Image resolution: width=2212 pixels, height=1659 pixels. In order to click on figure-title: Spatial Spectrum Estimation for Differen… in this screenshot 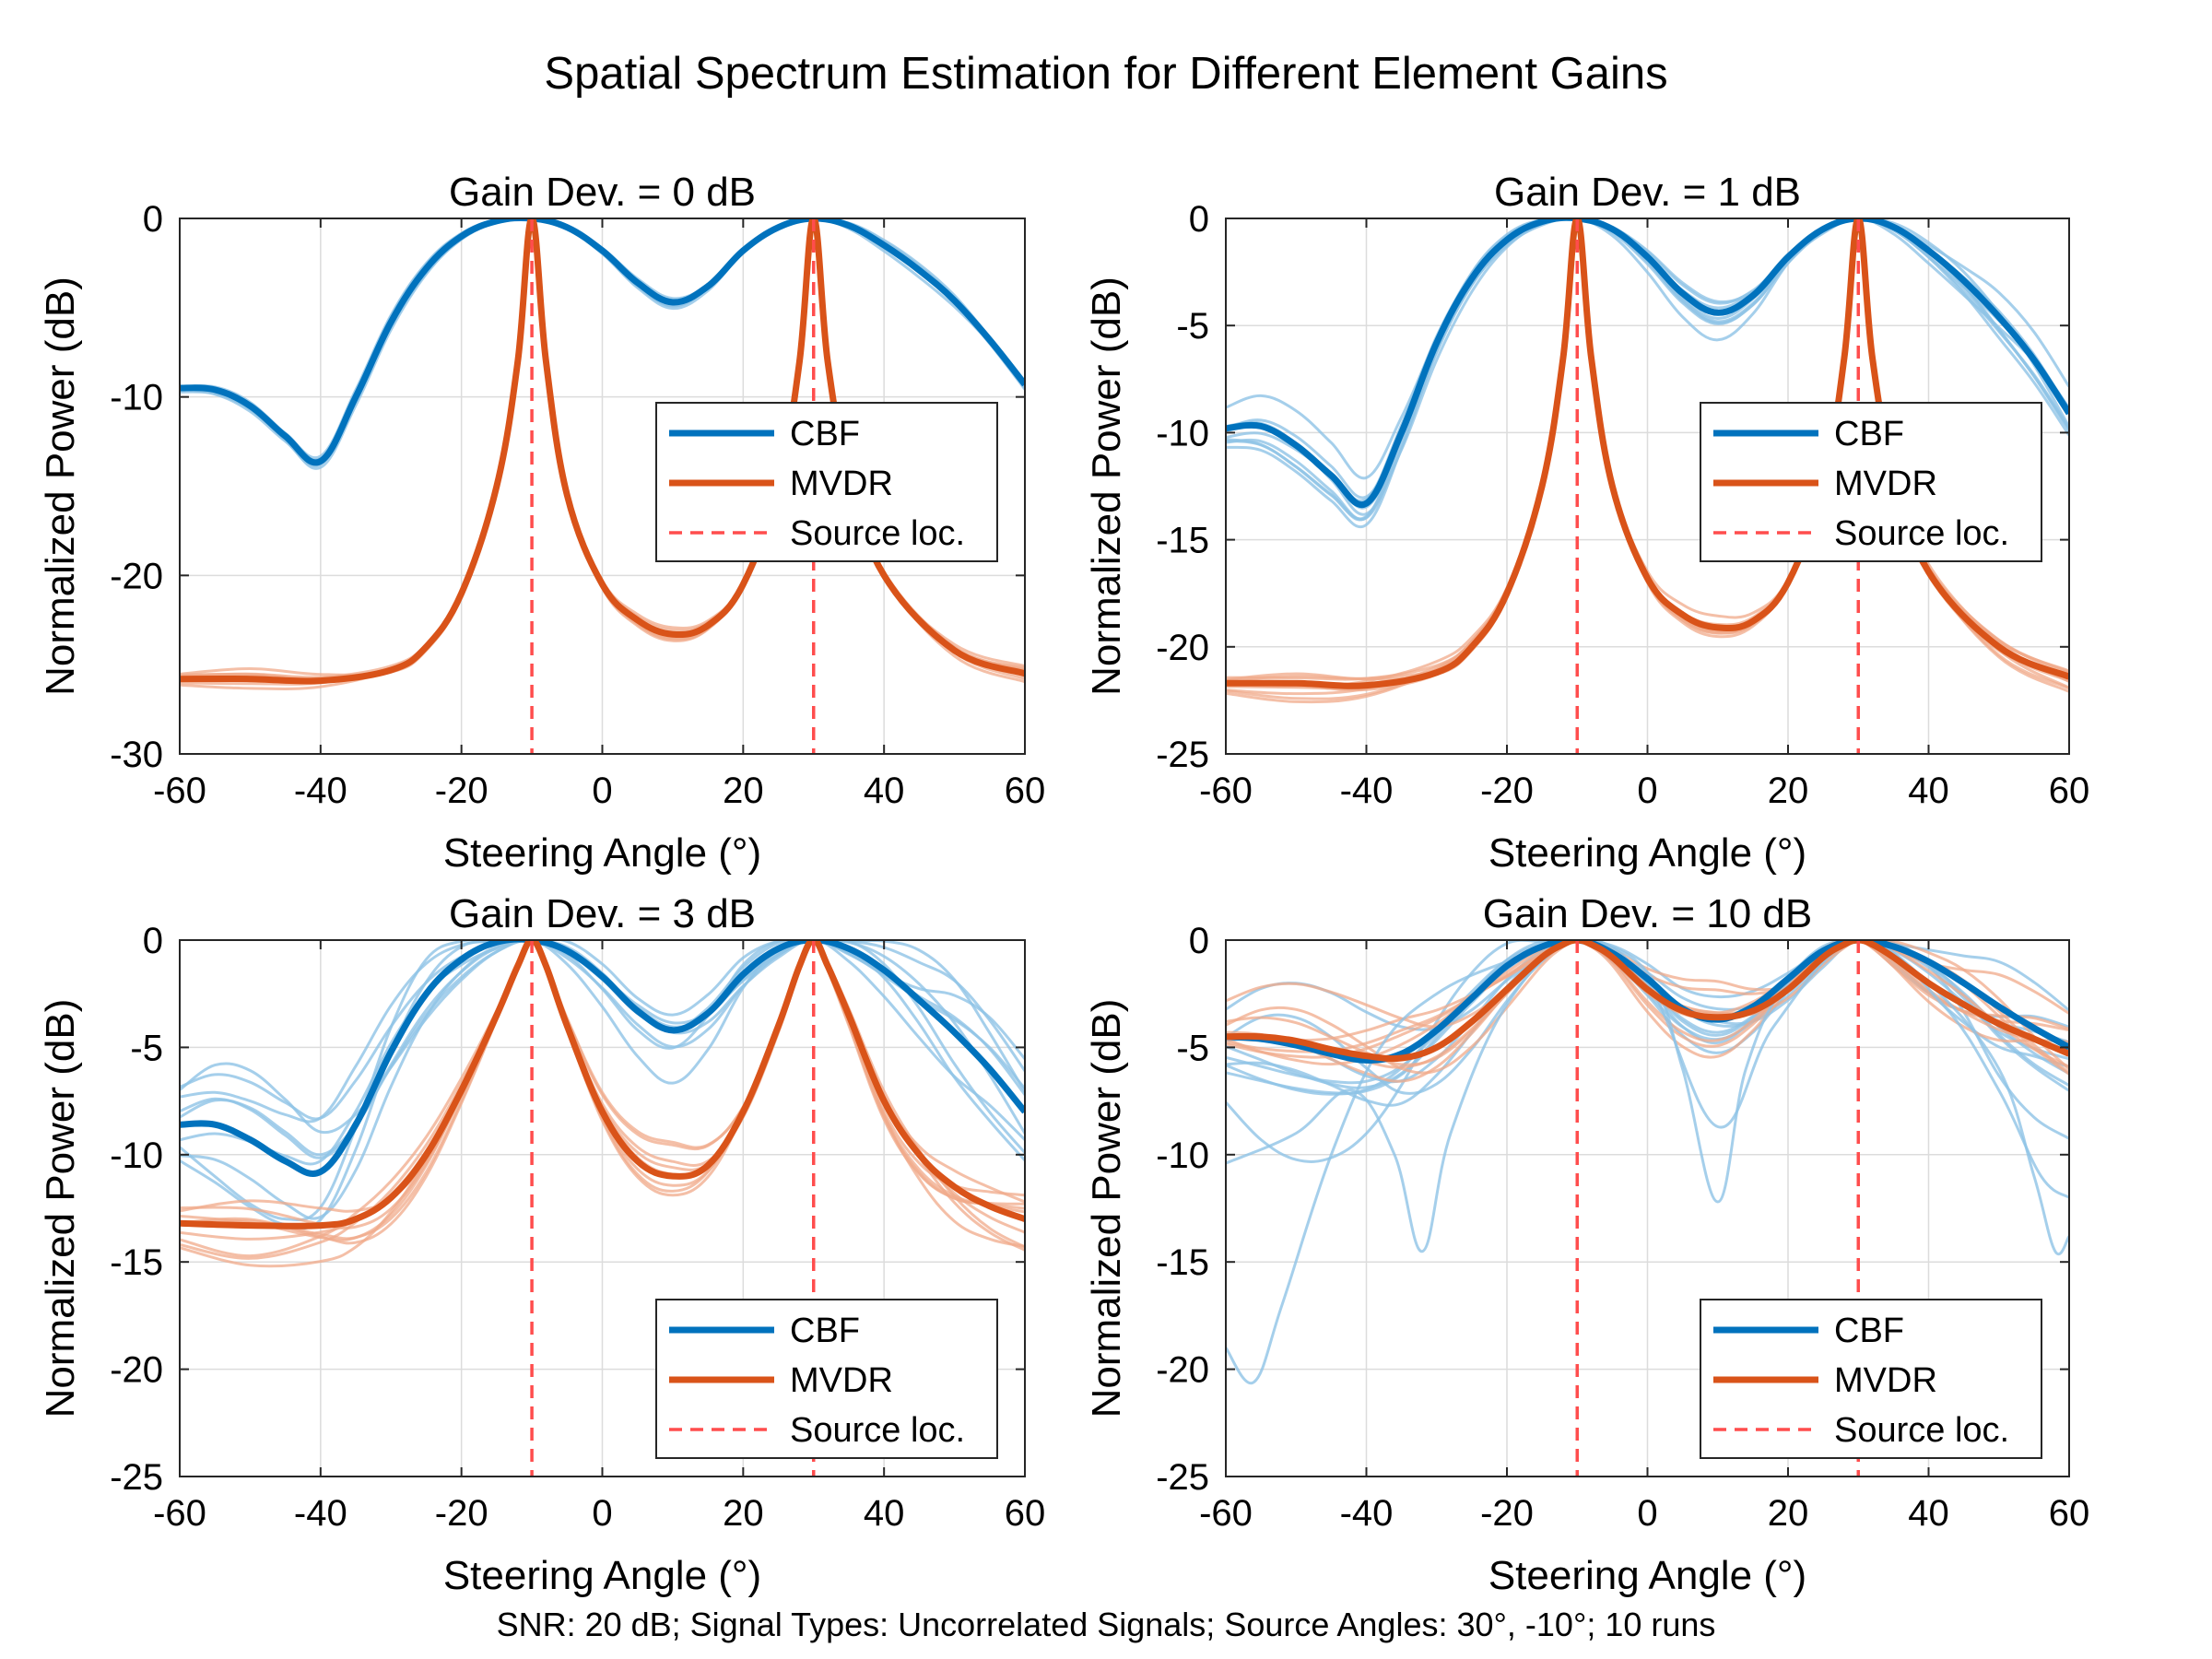, I will do `click(1106, 74)`.